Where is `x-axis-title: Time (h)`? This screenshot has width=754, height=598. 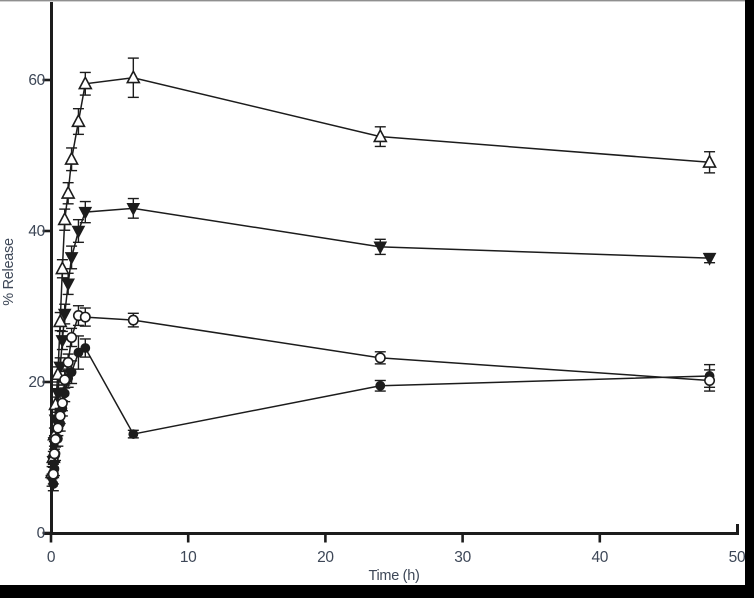
x-axis-title: Time (h) is located at coordinates (393, 576).